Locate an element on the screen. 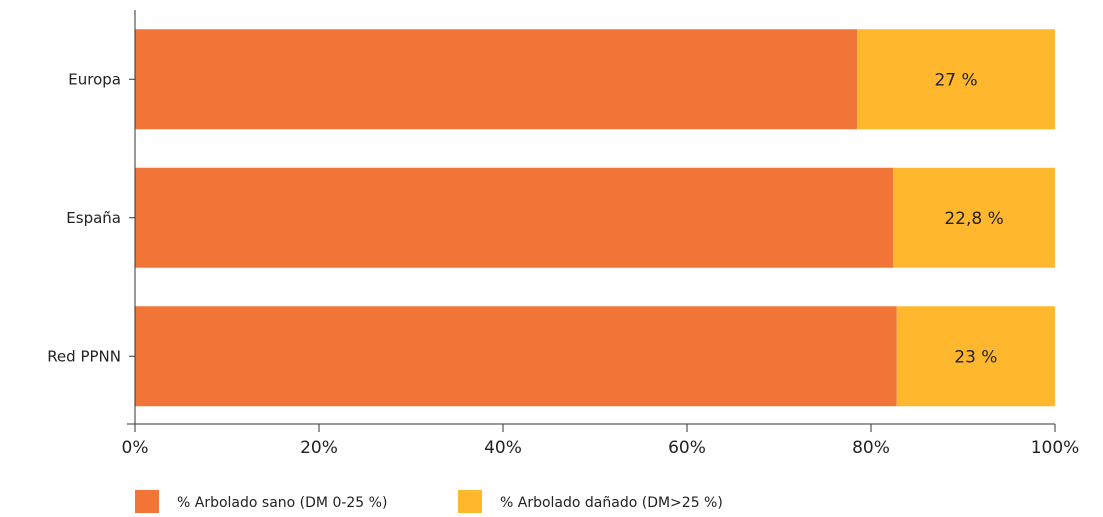 The height and width of the screenshot is (517, 1103). x-tick-label-3: 40% is located at coordinates (503, 448).